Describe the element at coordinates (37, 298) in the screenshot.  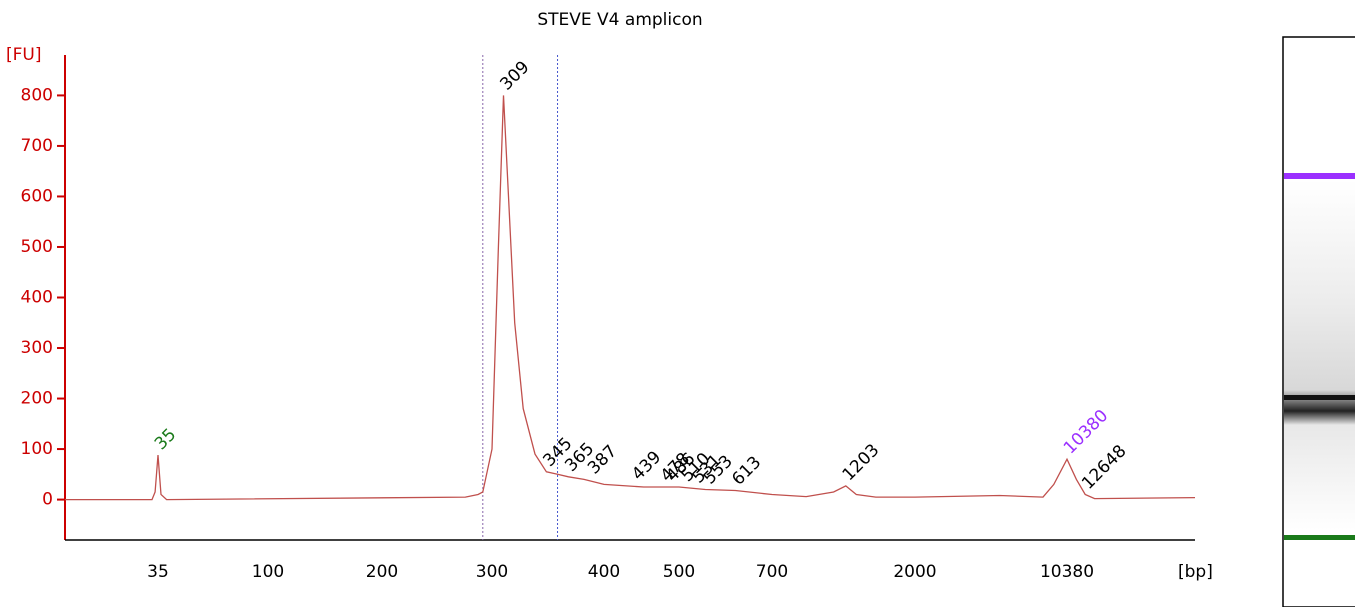
I see `y-tick-label: 400` at that location.